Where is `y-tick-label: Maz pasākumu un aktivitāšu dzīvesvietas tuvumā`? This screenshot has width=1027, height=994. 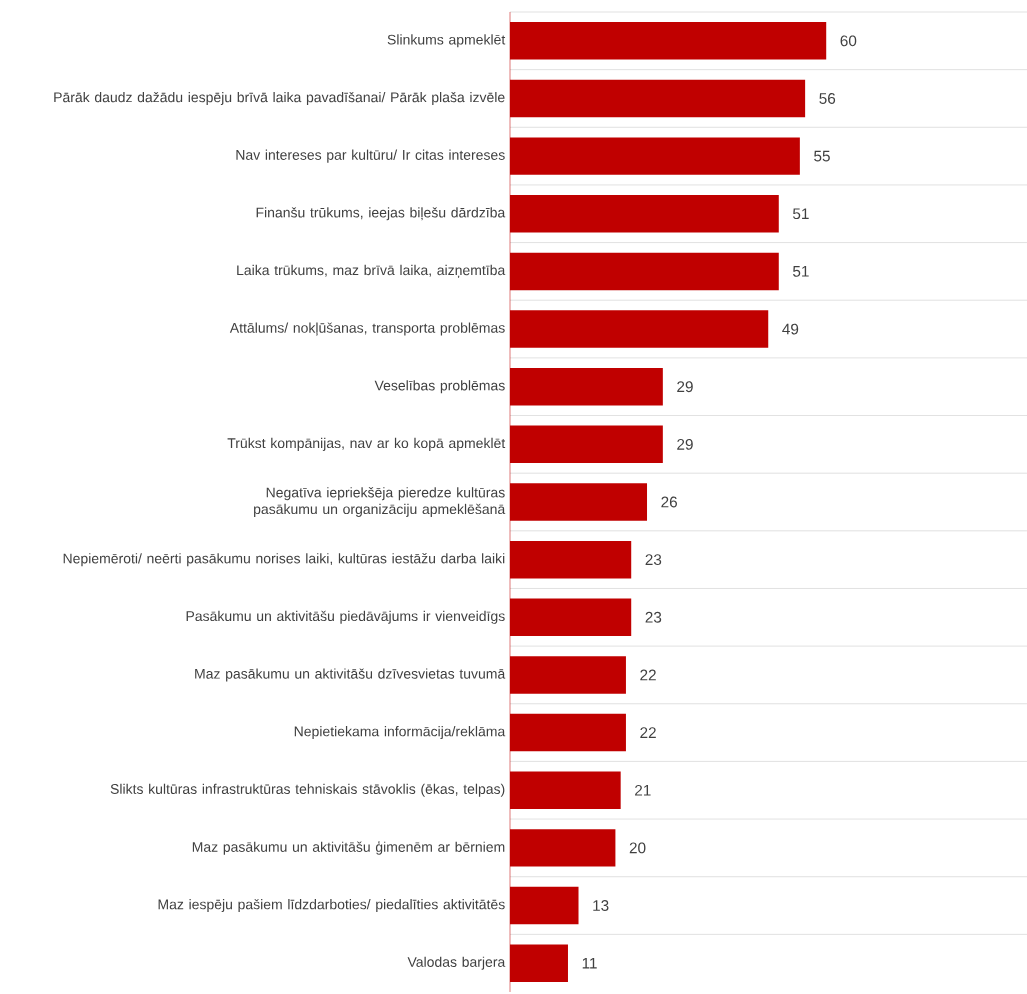 y-tick-label: Maz pasākumu un aktivitāšu dzīvesvietas tuvumā is located at coordinates (350, 675).